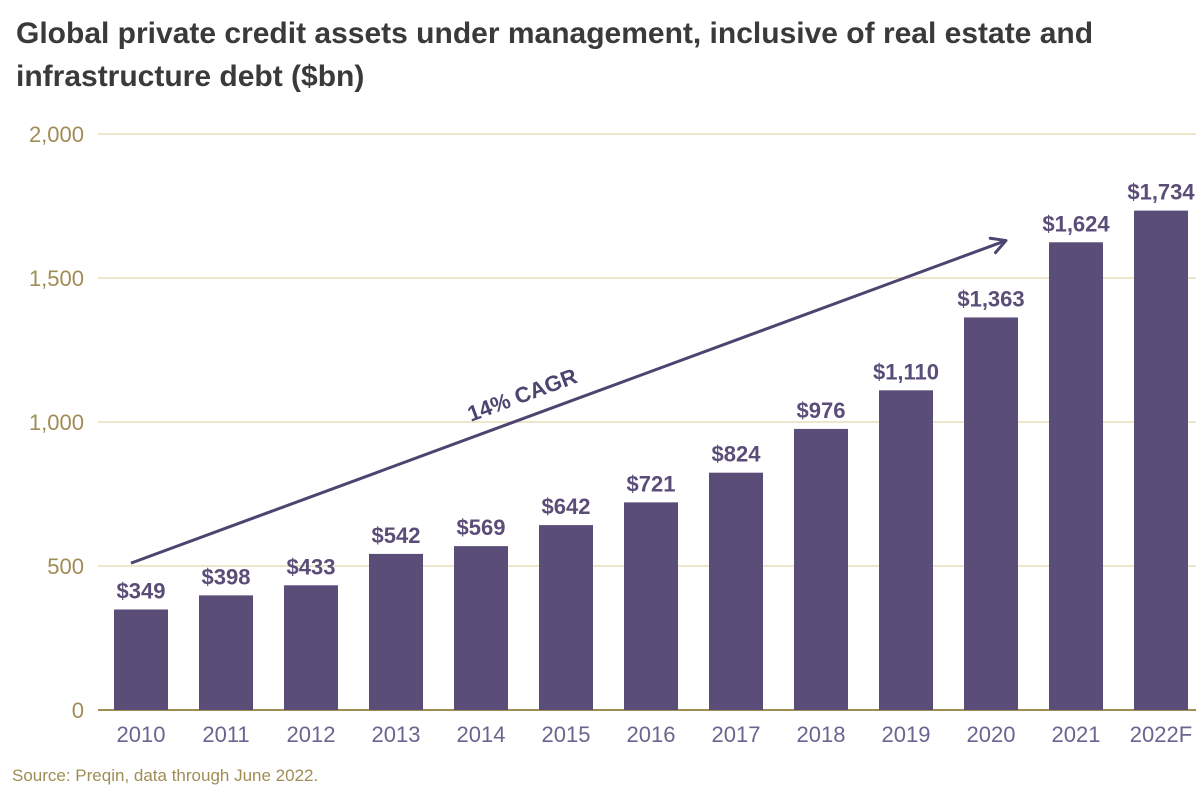 This screenshot has height=800, width=1200. Describe the element at coordinates (226, 576) in the screenshot. I see `data-label: $398` at that location.